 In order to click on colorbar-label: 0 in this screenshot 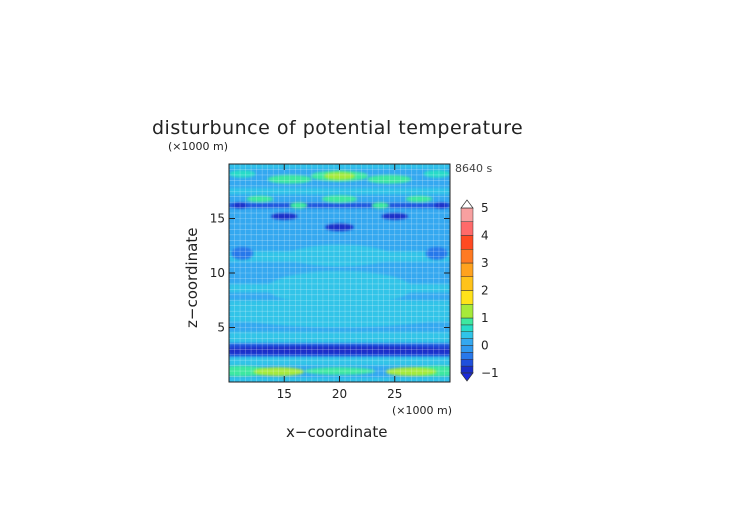, I will do `click(485, 346)`.